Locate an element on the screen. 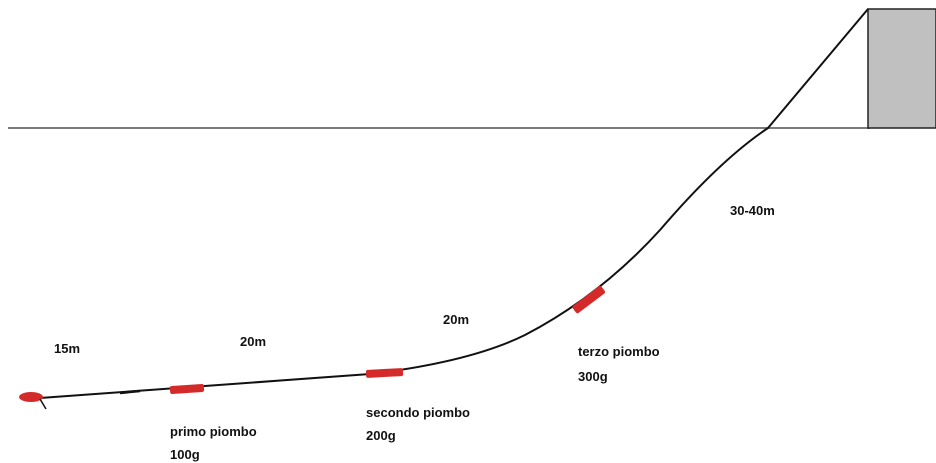 The height and width of the screenshot is (463, 936). sinker-secondo is located at coordinates (384, 373).